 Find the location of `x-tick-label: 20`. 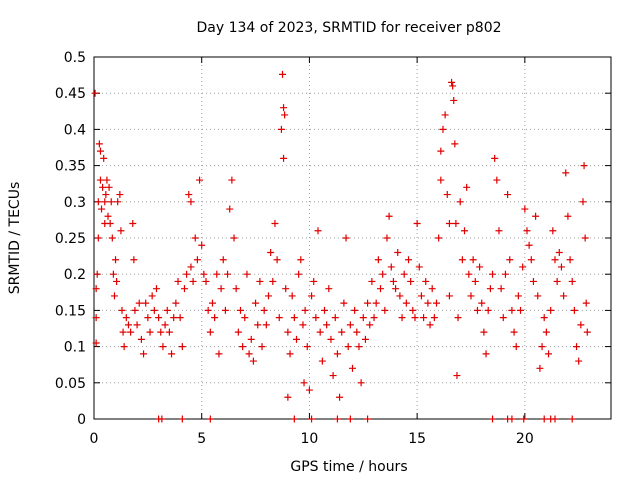

x-tick-label: 20 is located at coordinates (525, 439).